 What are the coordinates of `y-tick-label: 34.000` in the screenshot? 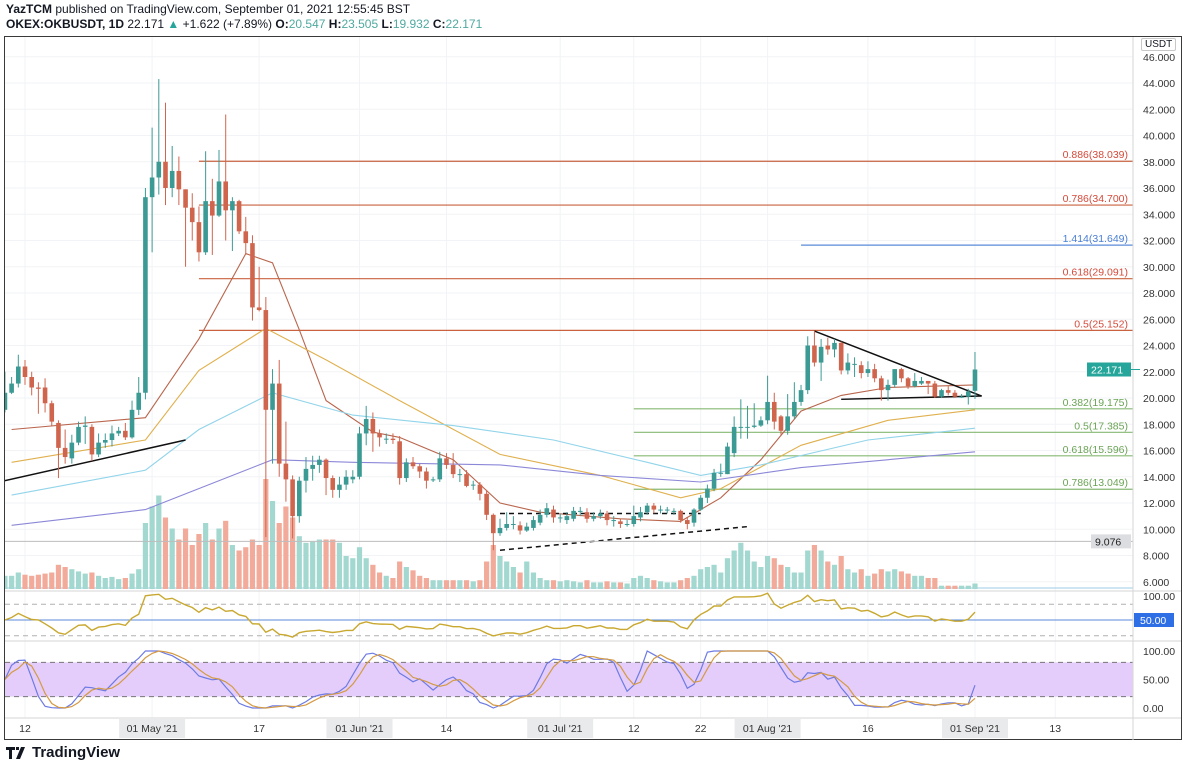 It's located at (1159, 215).